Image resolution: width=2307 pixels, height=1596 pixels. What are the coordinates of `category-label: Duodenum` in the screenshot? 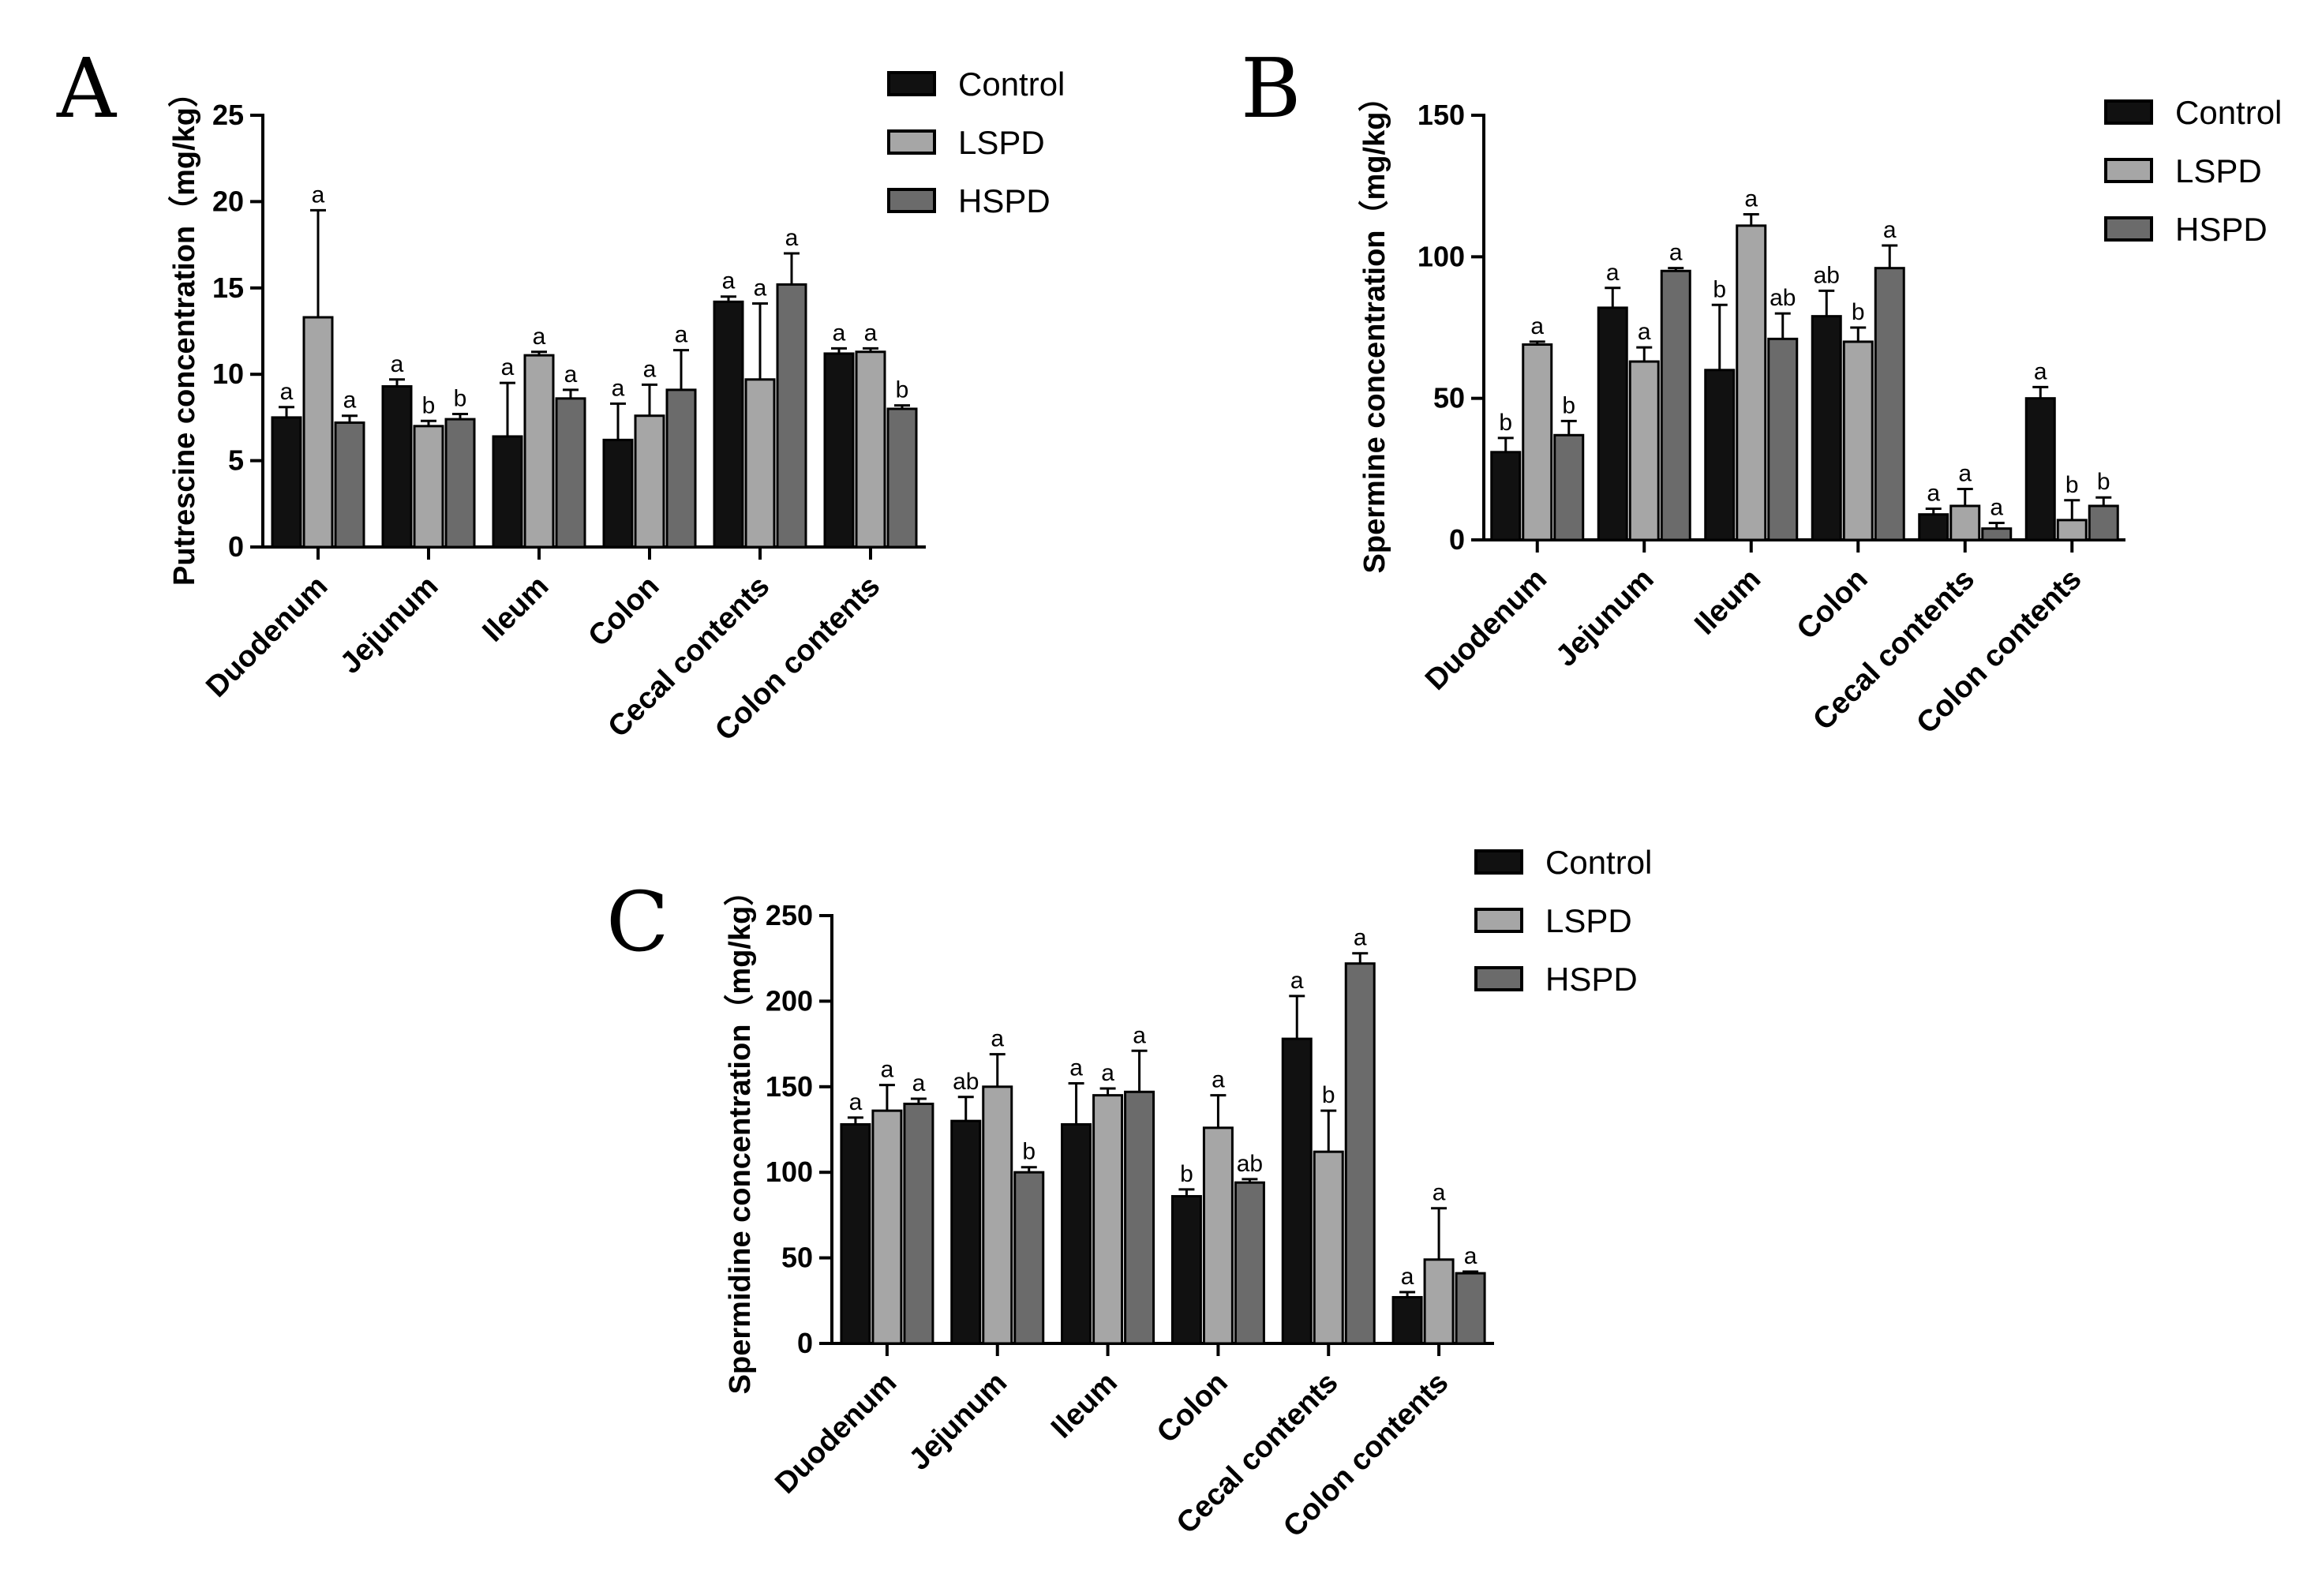 It's located at (267, 637).